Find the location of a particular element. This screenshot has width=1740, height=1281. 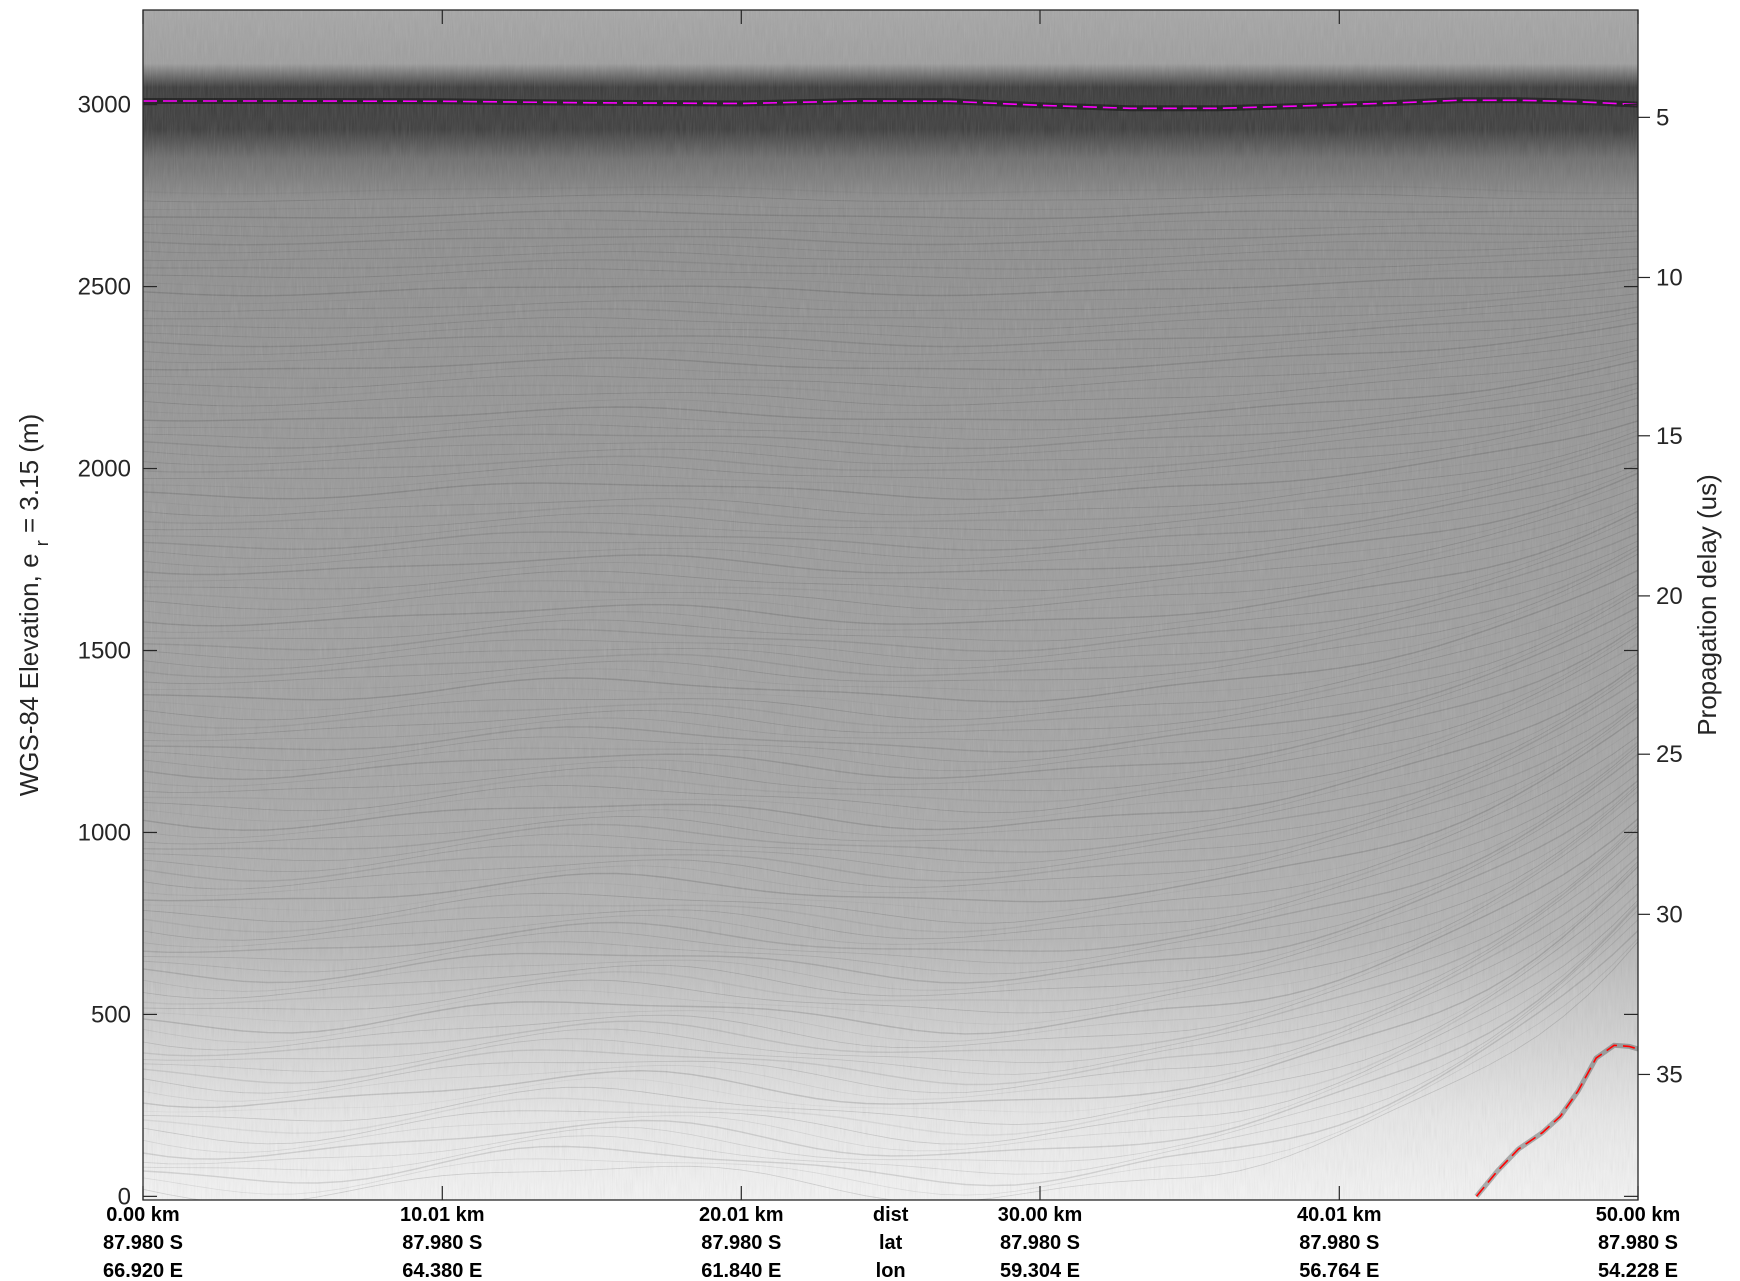

y-tick-label-6: 3000 is located at coordinates (104, 105).